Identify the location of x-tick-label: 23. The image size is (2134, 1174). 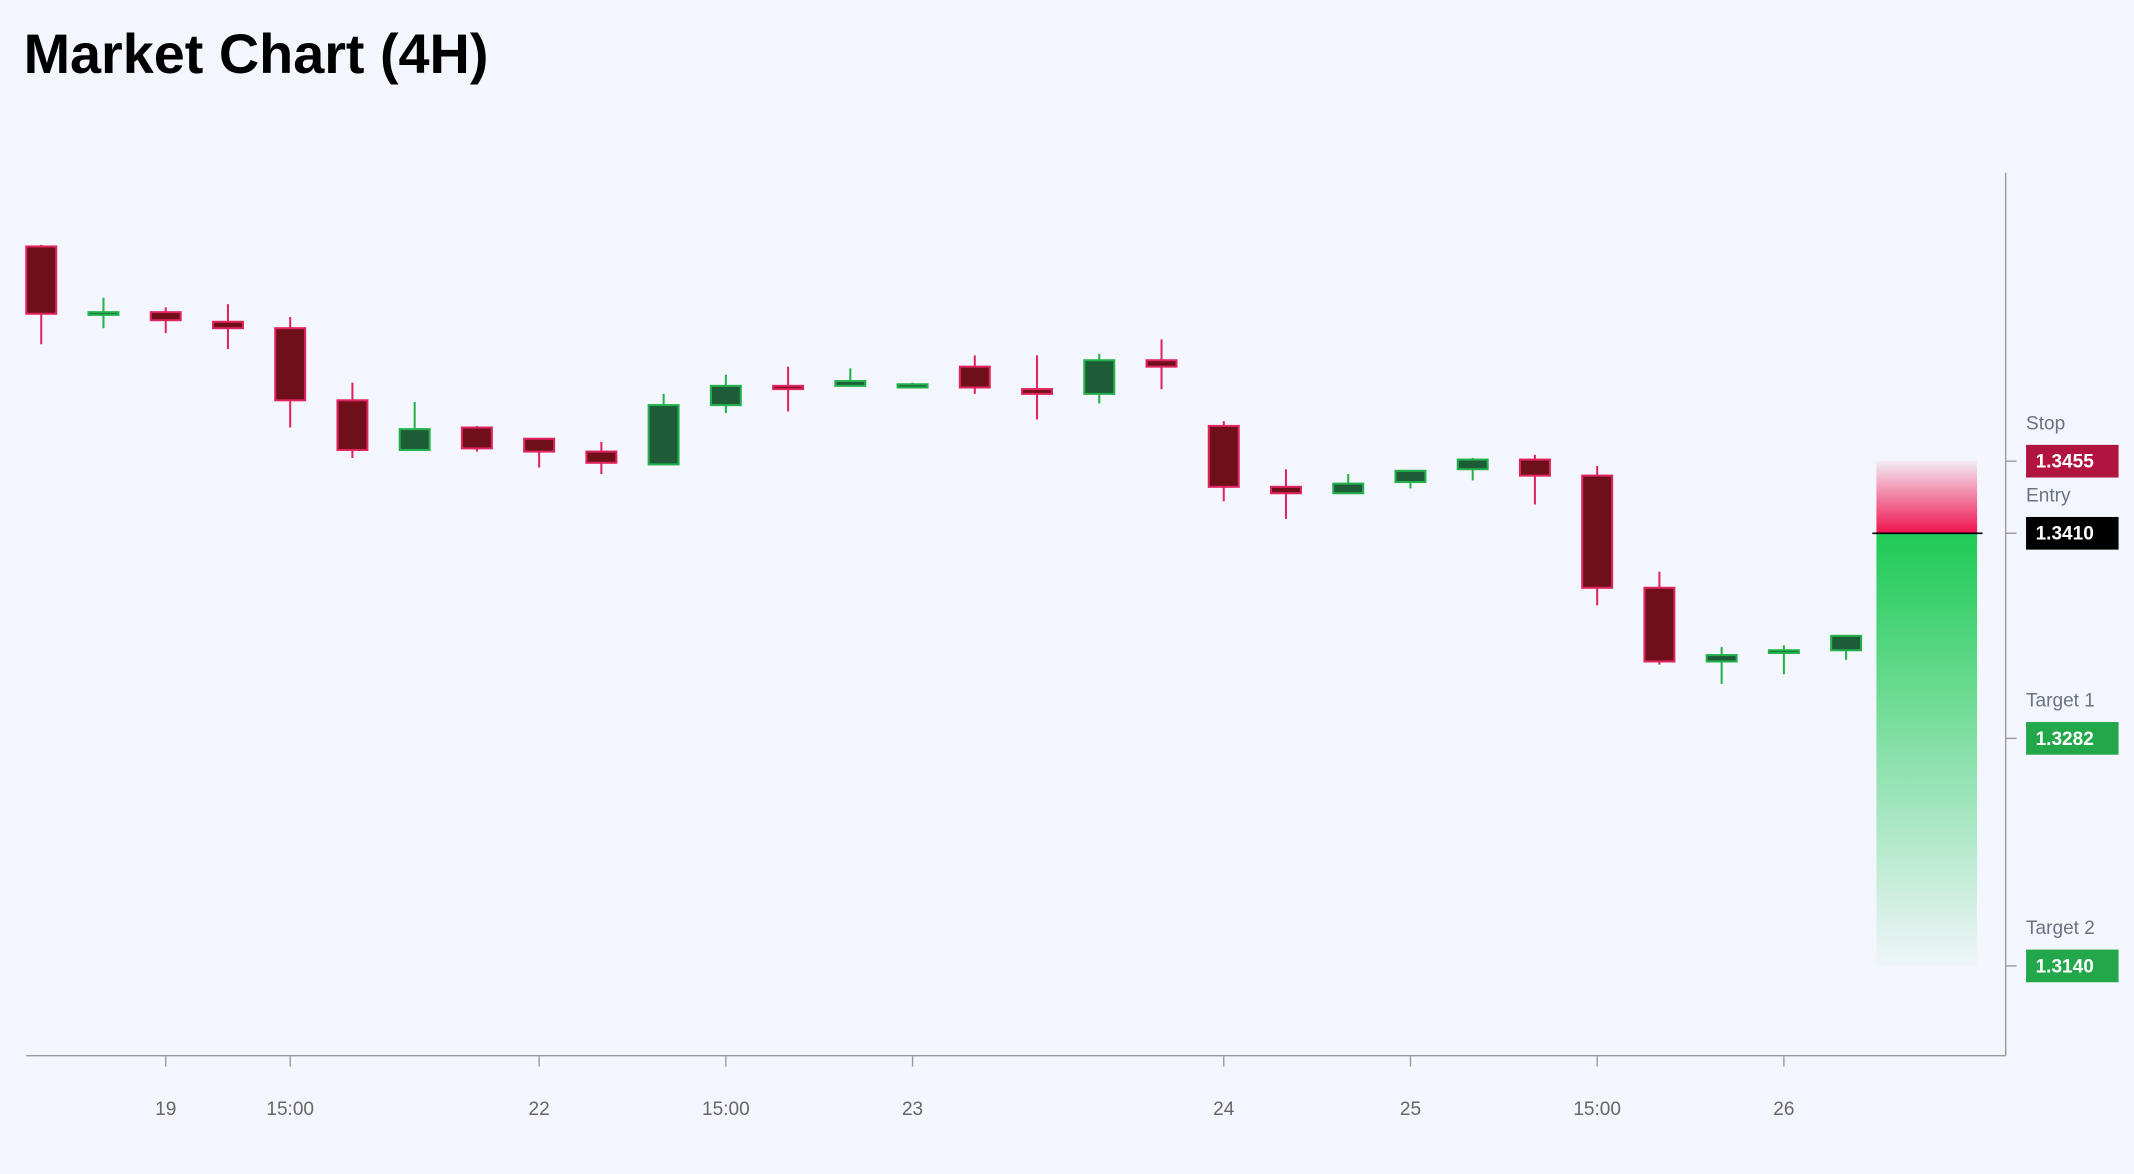
(912, 1109).